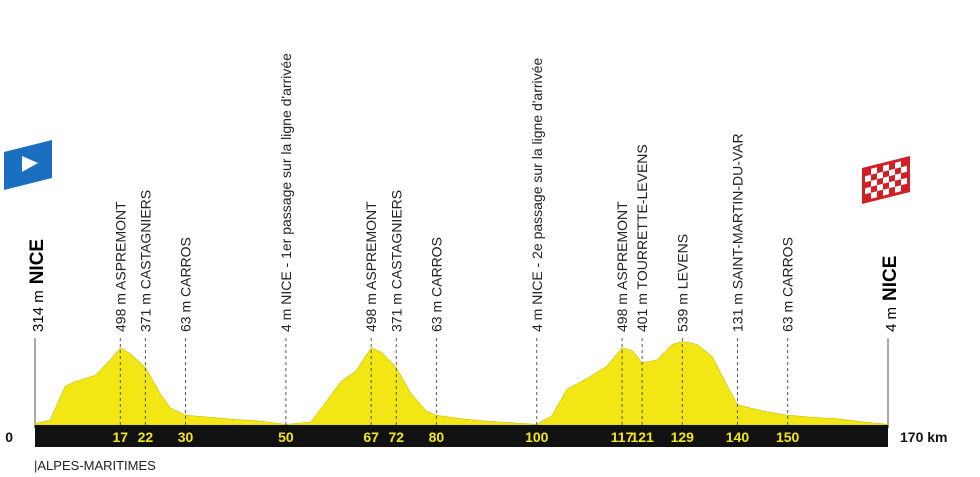 The height and width of the screenshot is (477, 980). Describe the element at coordinates (683, 437) in the screenshot. I see `x-tick-label: 129` at that location.